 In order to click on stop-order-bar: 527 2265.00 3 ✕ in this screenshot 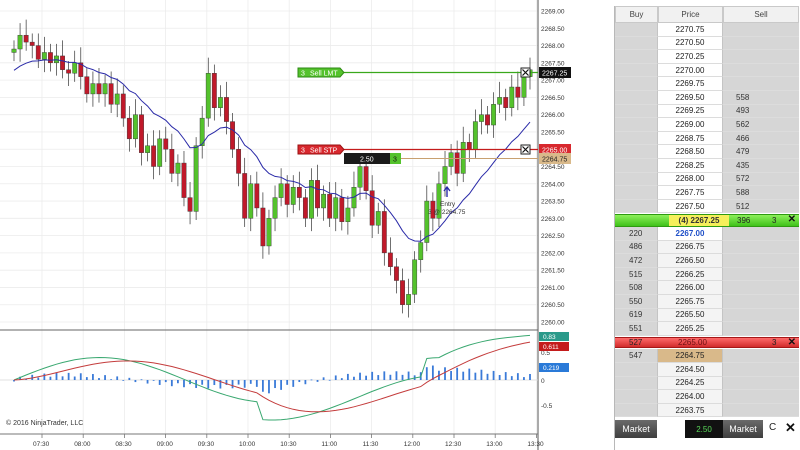, I will do `click(707, 342)`.